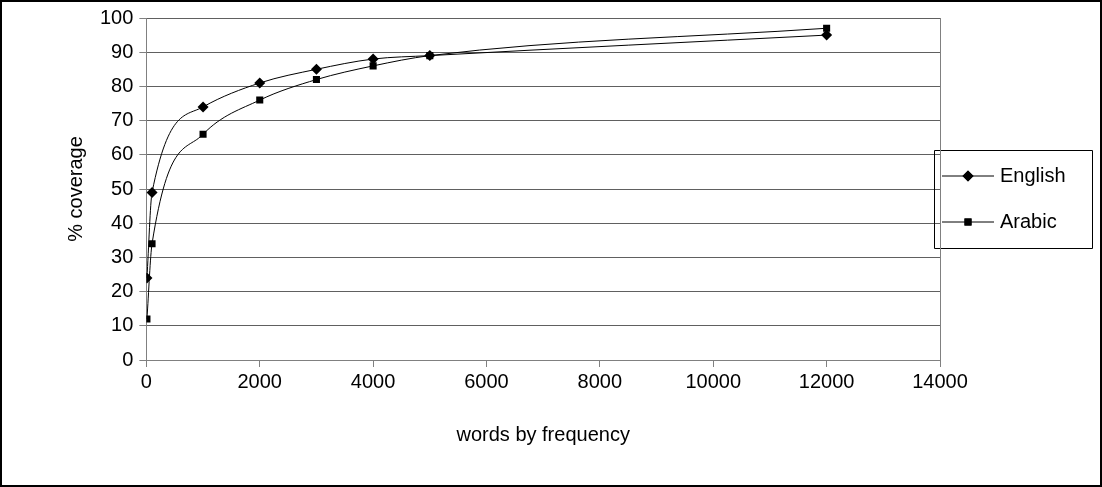  I want to click on legend-label: Arabic, so click(1028, 220).